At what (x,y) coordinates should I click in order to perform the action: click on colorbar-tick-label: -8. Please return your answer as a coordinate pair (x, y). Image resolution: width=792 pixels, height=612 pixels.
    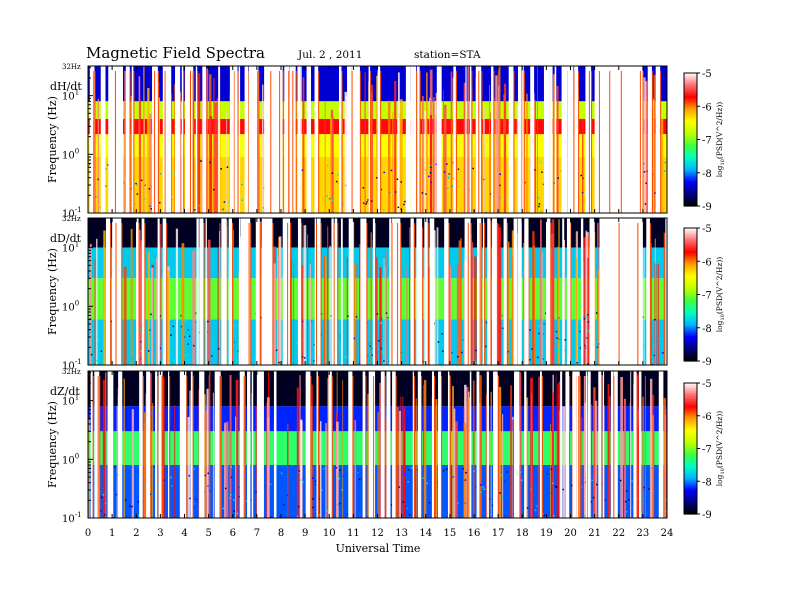
    Looking at the image, I should click on (707, 482).